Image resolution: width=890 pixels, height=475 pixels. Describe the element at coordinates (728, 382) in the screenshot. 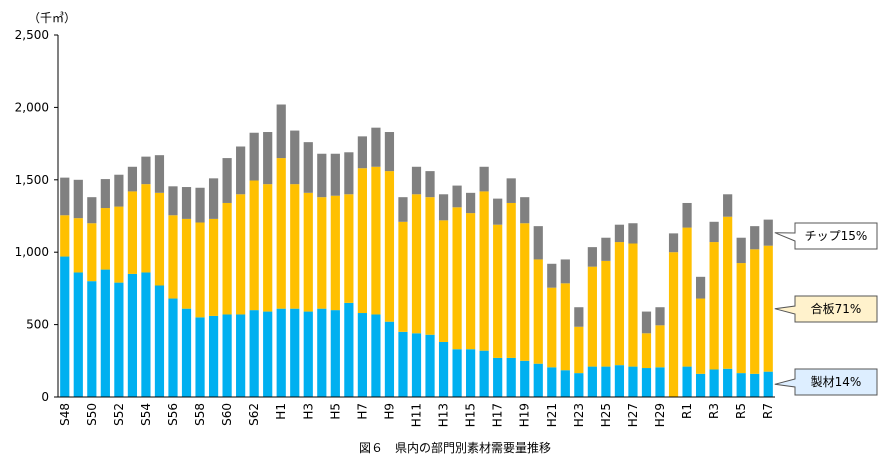

I see `bar-seizai-R4` at that location.